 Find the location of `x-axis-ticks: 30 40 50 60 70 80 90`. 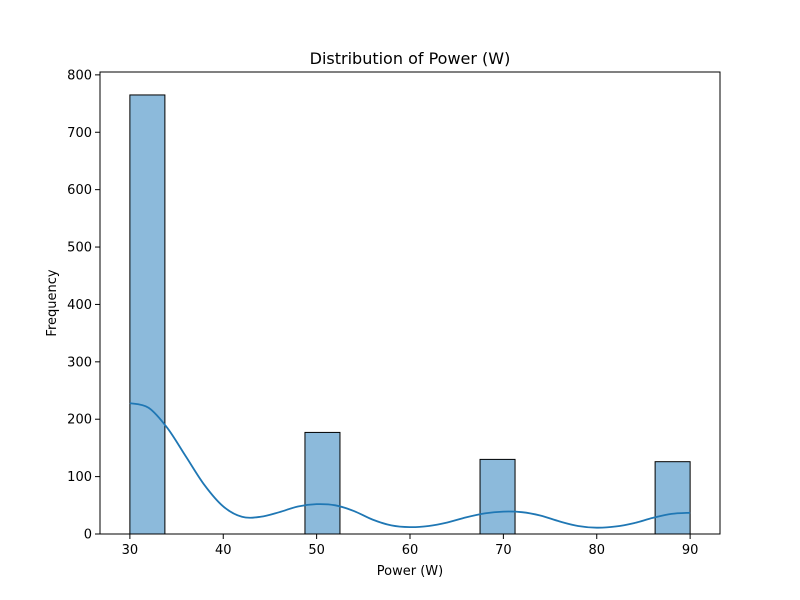

x-axis-ticks: 30 40 50 60 70 80 90 is located at coordinates (410, 546).